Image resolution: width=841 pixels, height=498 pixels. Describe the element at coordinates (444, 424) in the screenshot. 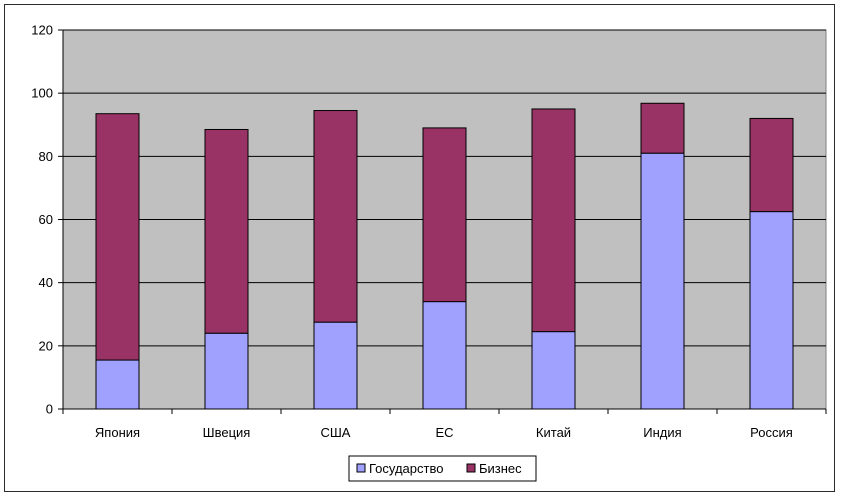

I see `x-axis: Япония Швеция США ЕС Китай Индия Россия` at that location.